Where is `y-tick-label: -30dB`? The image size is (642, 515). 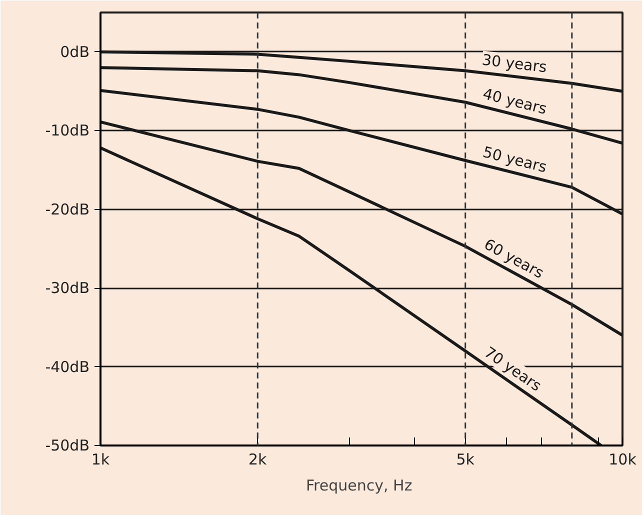 y-tick-label: -30dB is located at coordinates (67, 288).